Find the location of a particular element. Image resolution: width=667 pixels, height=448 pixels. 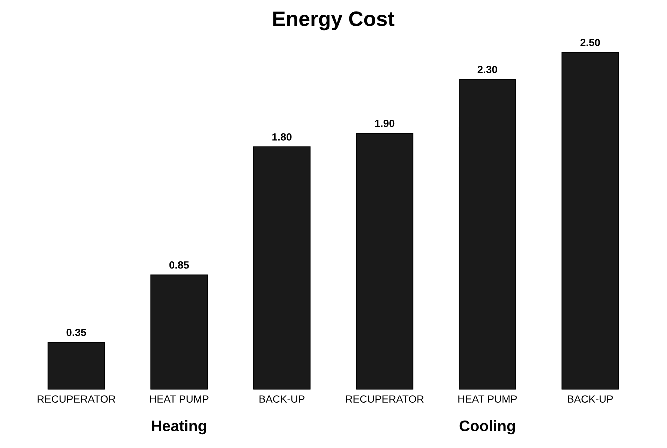

chart-title: Energy Cost is located at coordinates (334, 21).